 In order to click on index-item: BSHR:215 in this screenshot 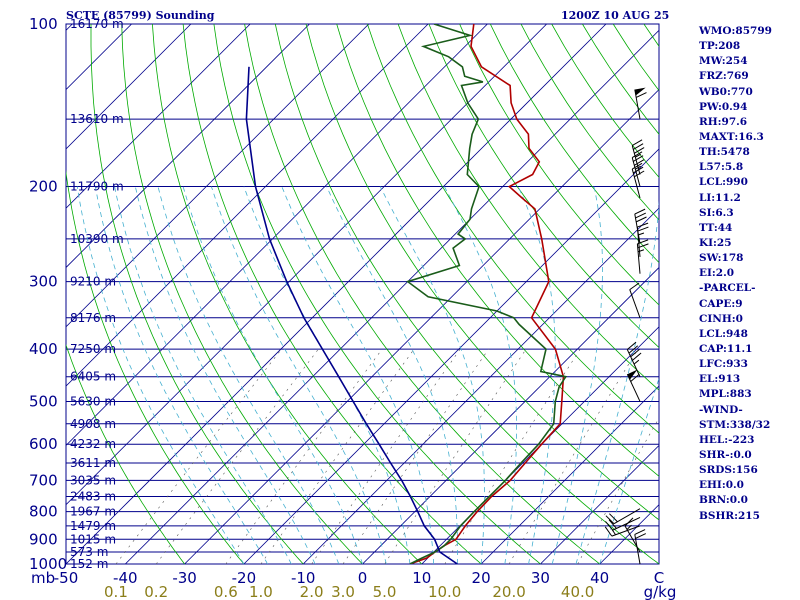, I will do `click(729, 515)`.